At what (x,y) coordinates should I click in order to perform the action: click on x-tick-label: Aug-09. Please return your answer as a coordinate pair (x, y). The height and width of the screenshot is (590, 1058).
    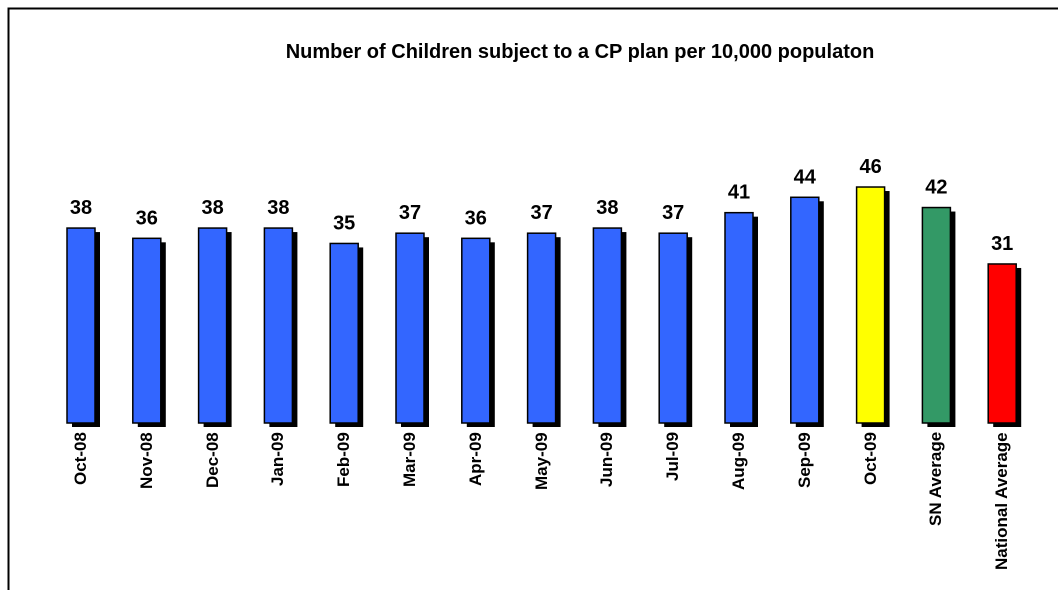
    Looking at the image, I should click on (738, 461).